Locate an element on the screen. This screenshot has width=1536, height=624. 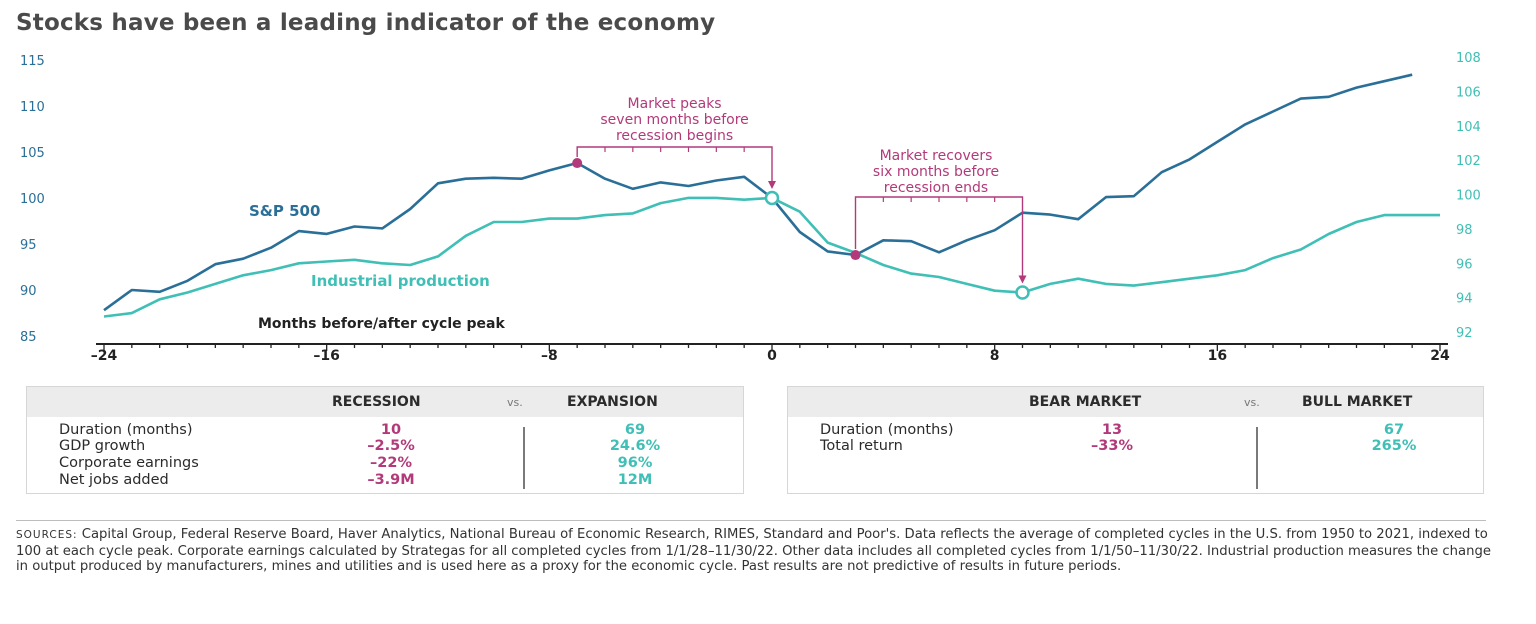
y-right-tick-label: 92 is located at coordinates (1464, 333).